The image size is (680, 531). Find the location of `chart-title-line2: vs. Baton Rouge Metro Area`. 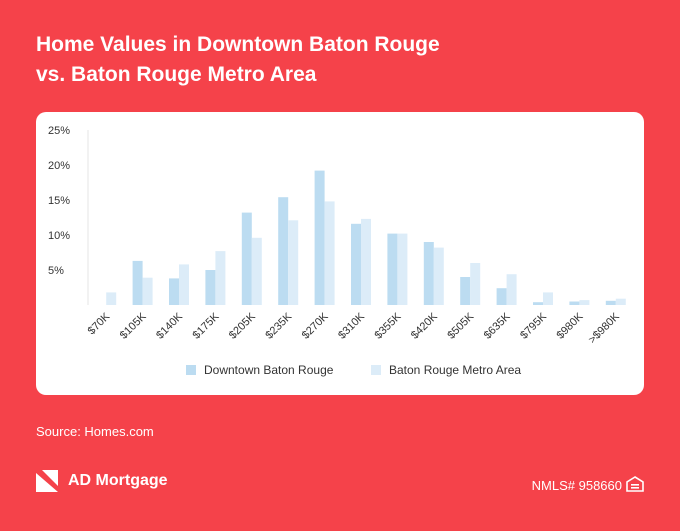

chart-title-line2: vs. Baton Rouge Metro Area is located at coordinates (176, 74).